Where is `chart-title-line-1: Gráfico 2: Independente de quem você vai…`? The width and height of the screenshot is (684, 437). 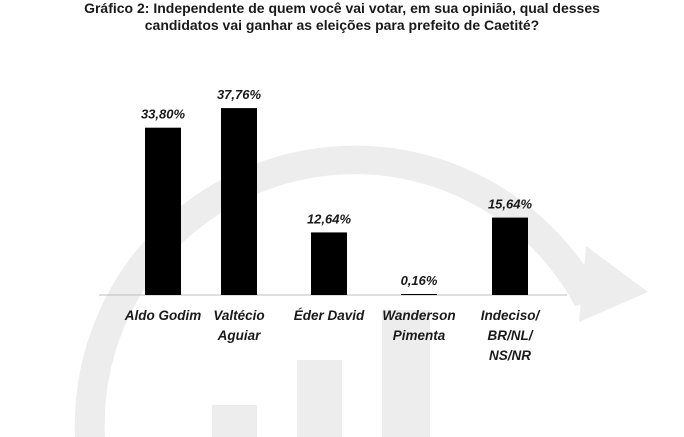
chart-title-line-1: Gráfico 2: Independente de quem você vai… is located at coordinates (342, 8).